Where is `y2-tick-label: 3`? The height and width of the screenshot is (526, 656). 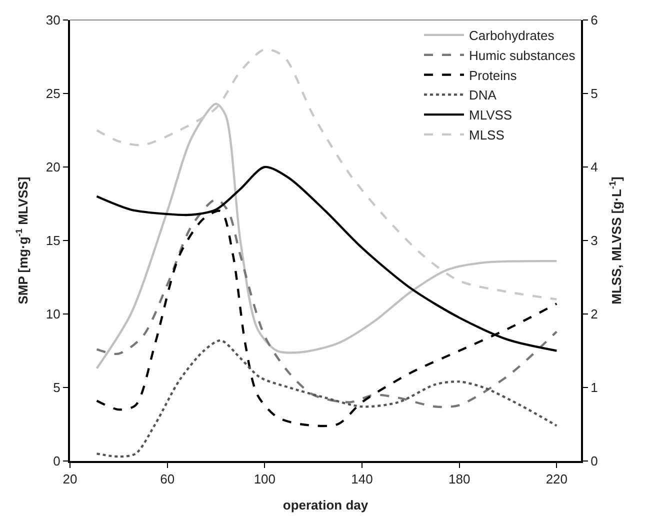 y2-tick-label: 3 is located at coordinates (594, 240).